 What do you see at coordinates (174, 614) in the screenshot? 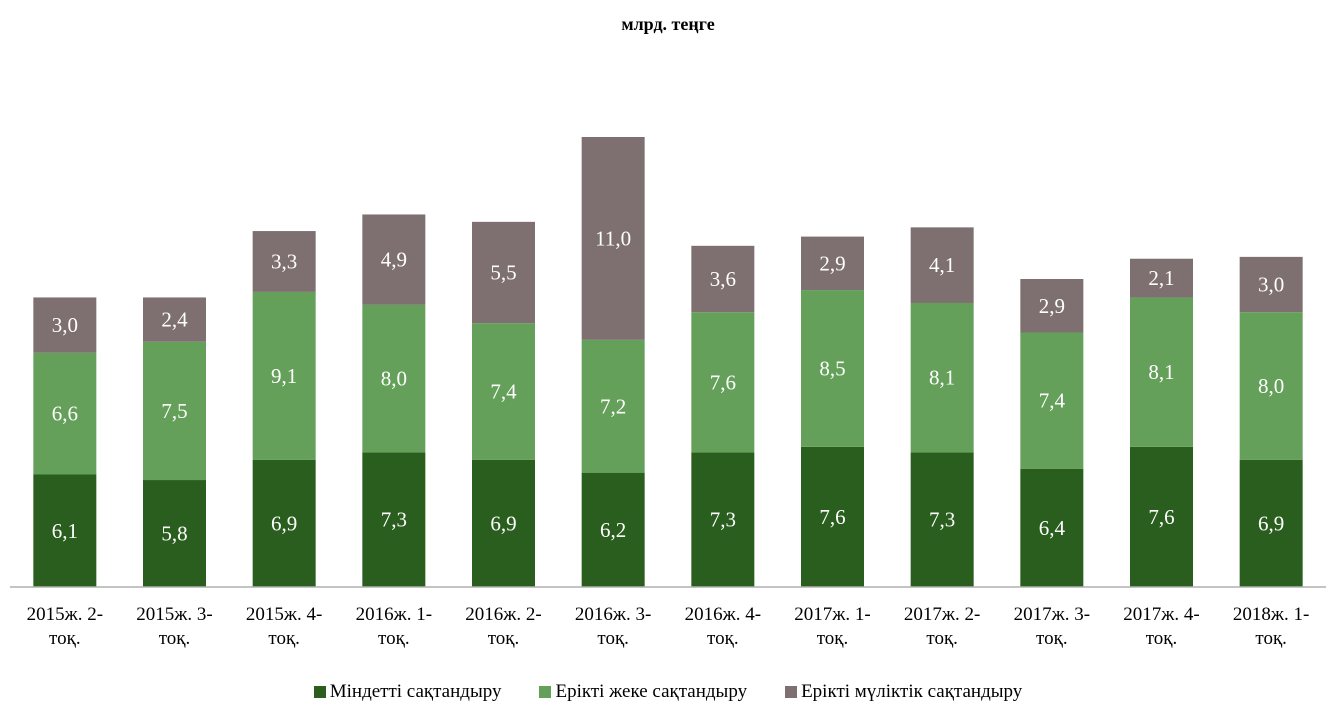
I see `x-tick-label: 2015ж. 3-` at bounding box center [174, 614].